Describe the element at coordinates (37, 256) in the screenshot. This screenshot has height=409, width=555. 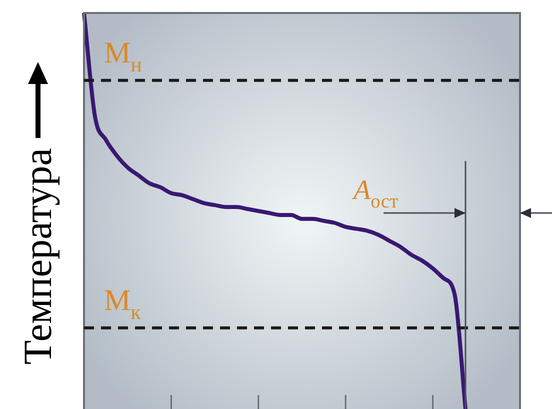
I see `y-axis-title: Температура` at that location.